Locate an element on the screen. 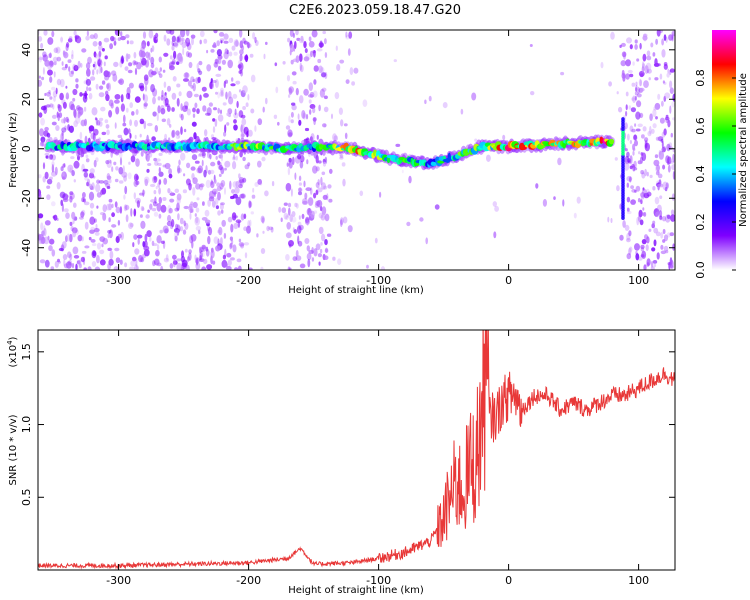  spectrogram-x-tick-label: 100 is located at coordinates (638, 280).